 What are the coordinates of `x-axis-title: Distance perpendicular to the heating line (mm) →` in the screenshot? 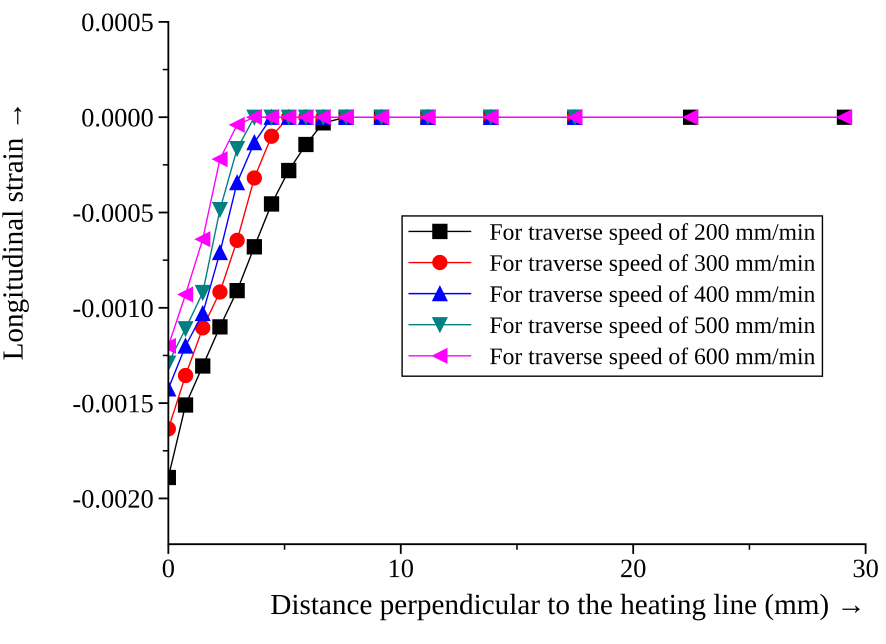 It's located at (565, 607).